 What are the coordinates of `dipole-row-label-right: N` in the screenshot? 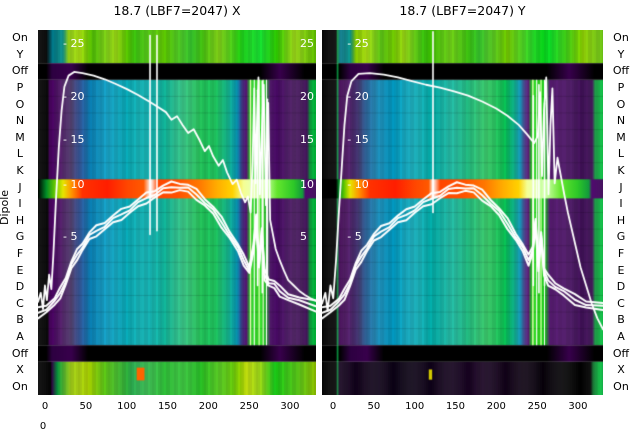 It's located at (621, 121).